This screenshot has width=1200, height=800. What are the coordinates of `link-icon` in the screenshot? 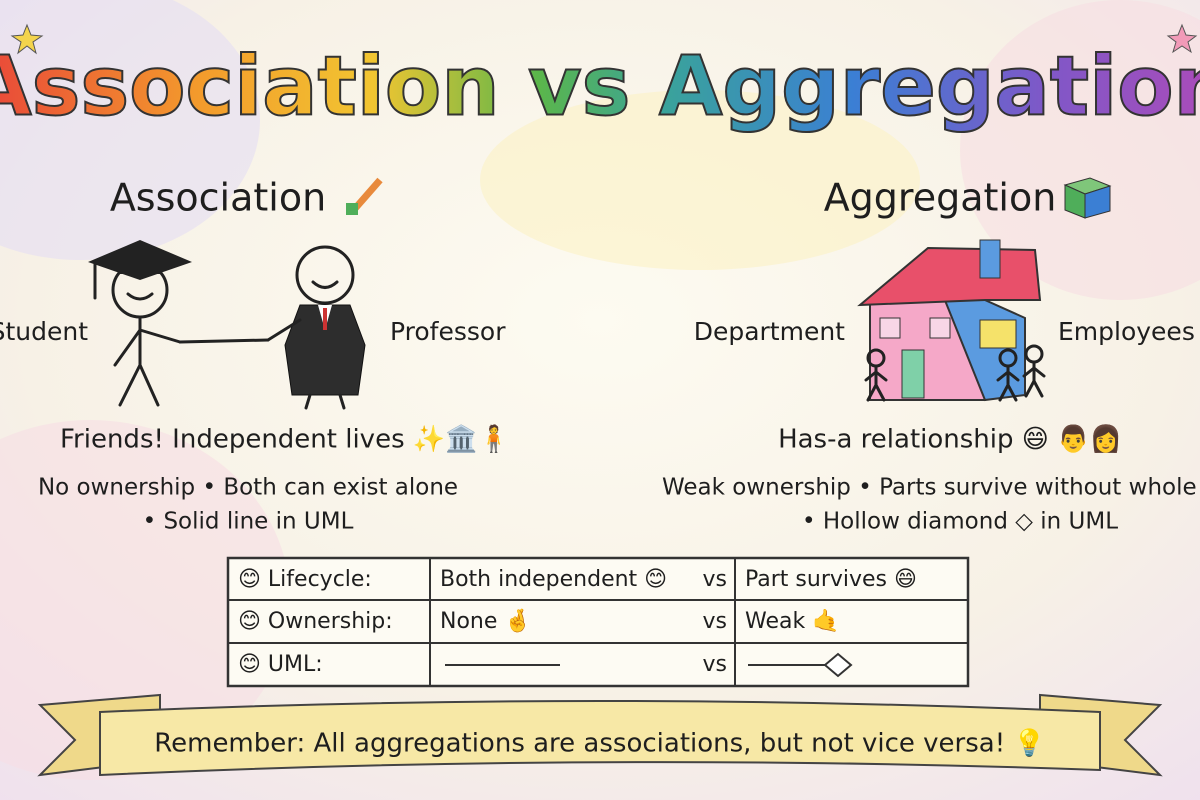 It's located at (364, 196).